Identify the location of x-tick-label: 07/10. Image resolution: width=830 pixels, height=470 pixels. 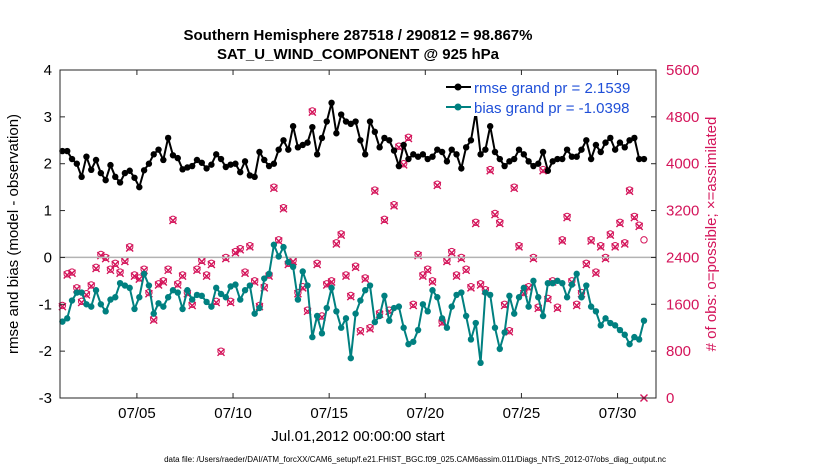
(233, 413).